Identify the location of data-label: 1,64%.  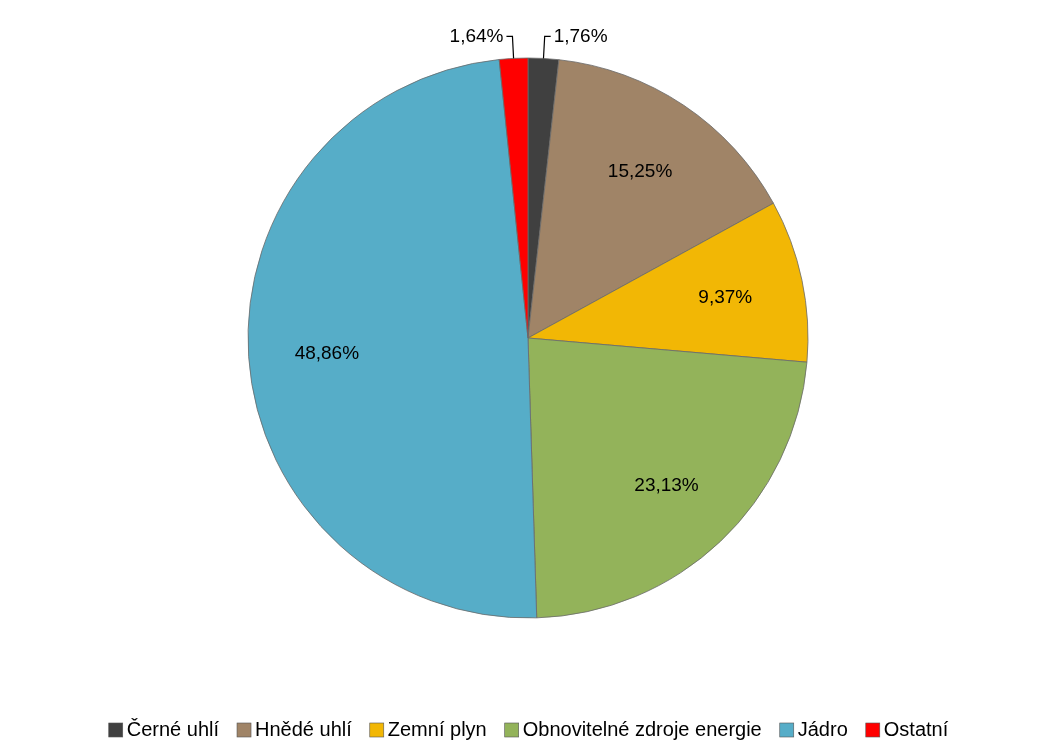
(476, 36).